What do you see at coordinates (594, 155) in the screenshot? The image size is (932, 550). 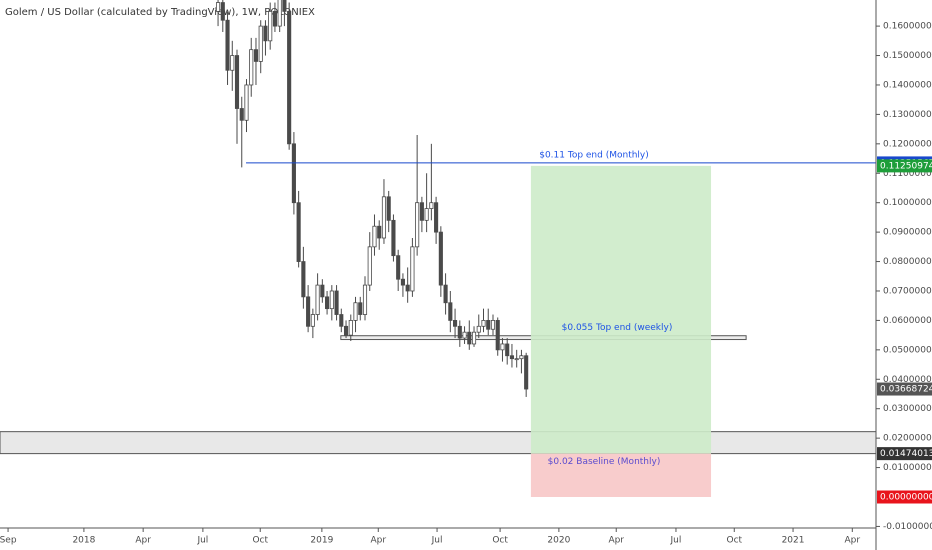 I see `level-label: $0.11 Top end (Monthly)` at bounding box center [594, 155].